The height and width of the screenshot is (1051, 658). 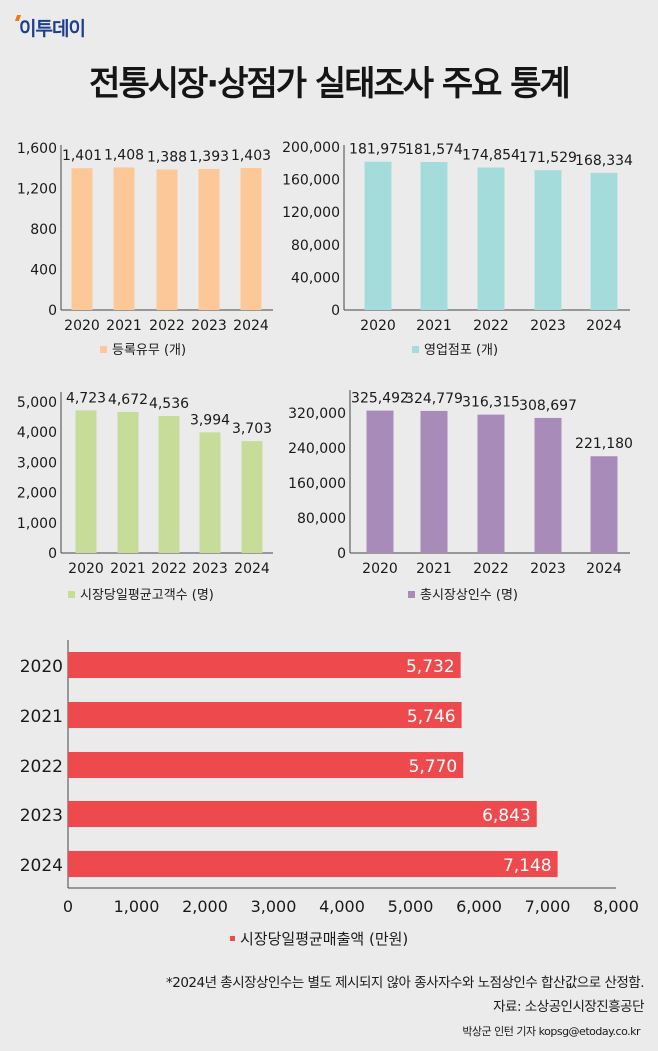 What do you see at coordinates (324, 939) in the screenshot?
I see `legend-label: 시장당일평균매출액 (만원)` at bounding box center [324, 939].